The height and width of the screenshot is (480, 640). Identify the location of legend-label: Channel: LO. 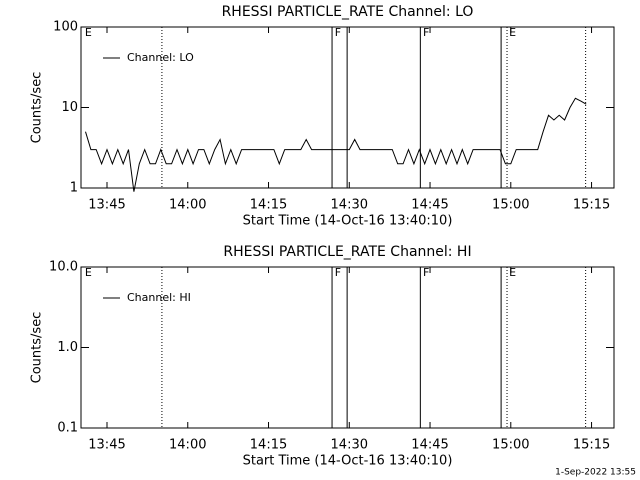
(160, 57).